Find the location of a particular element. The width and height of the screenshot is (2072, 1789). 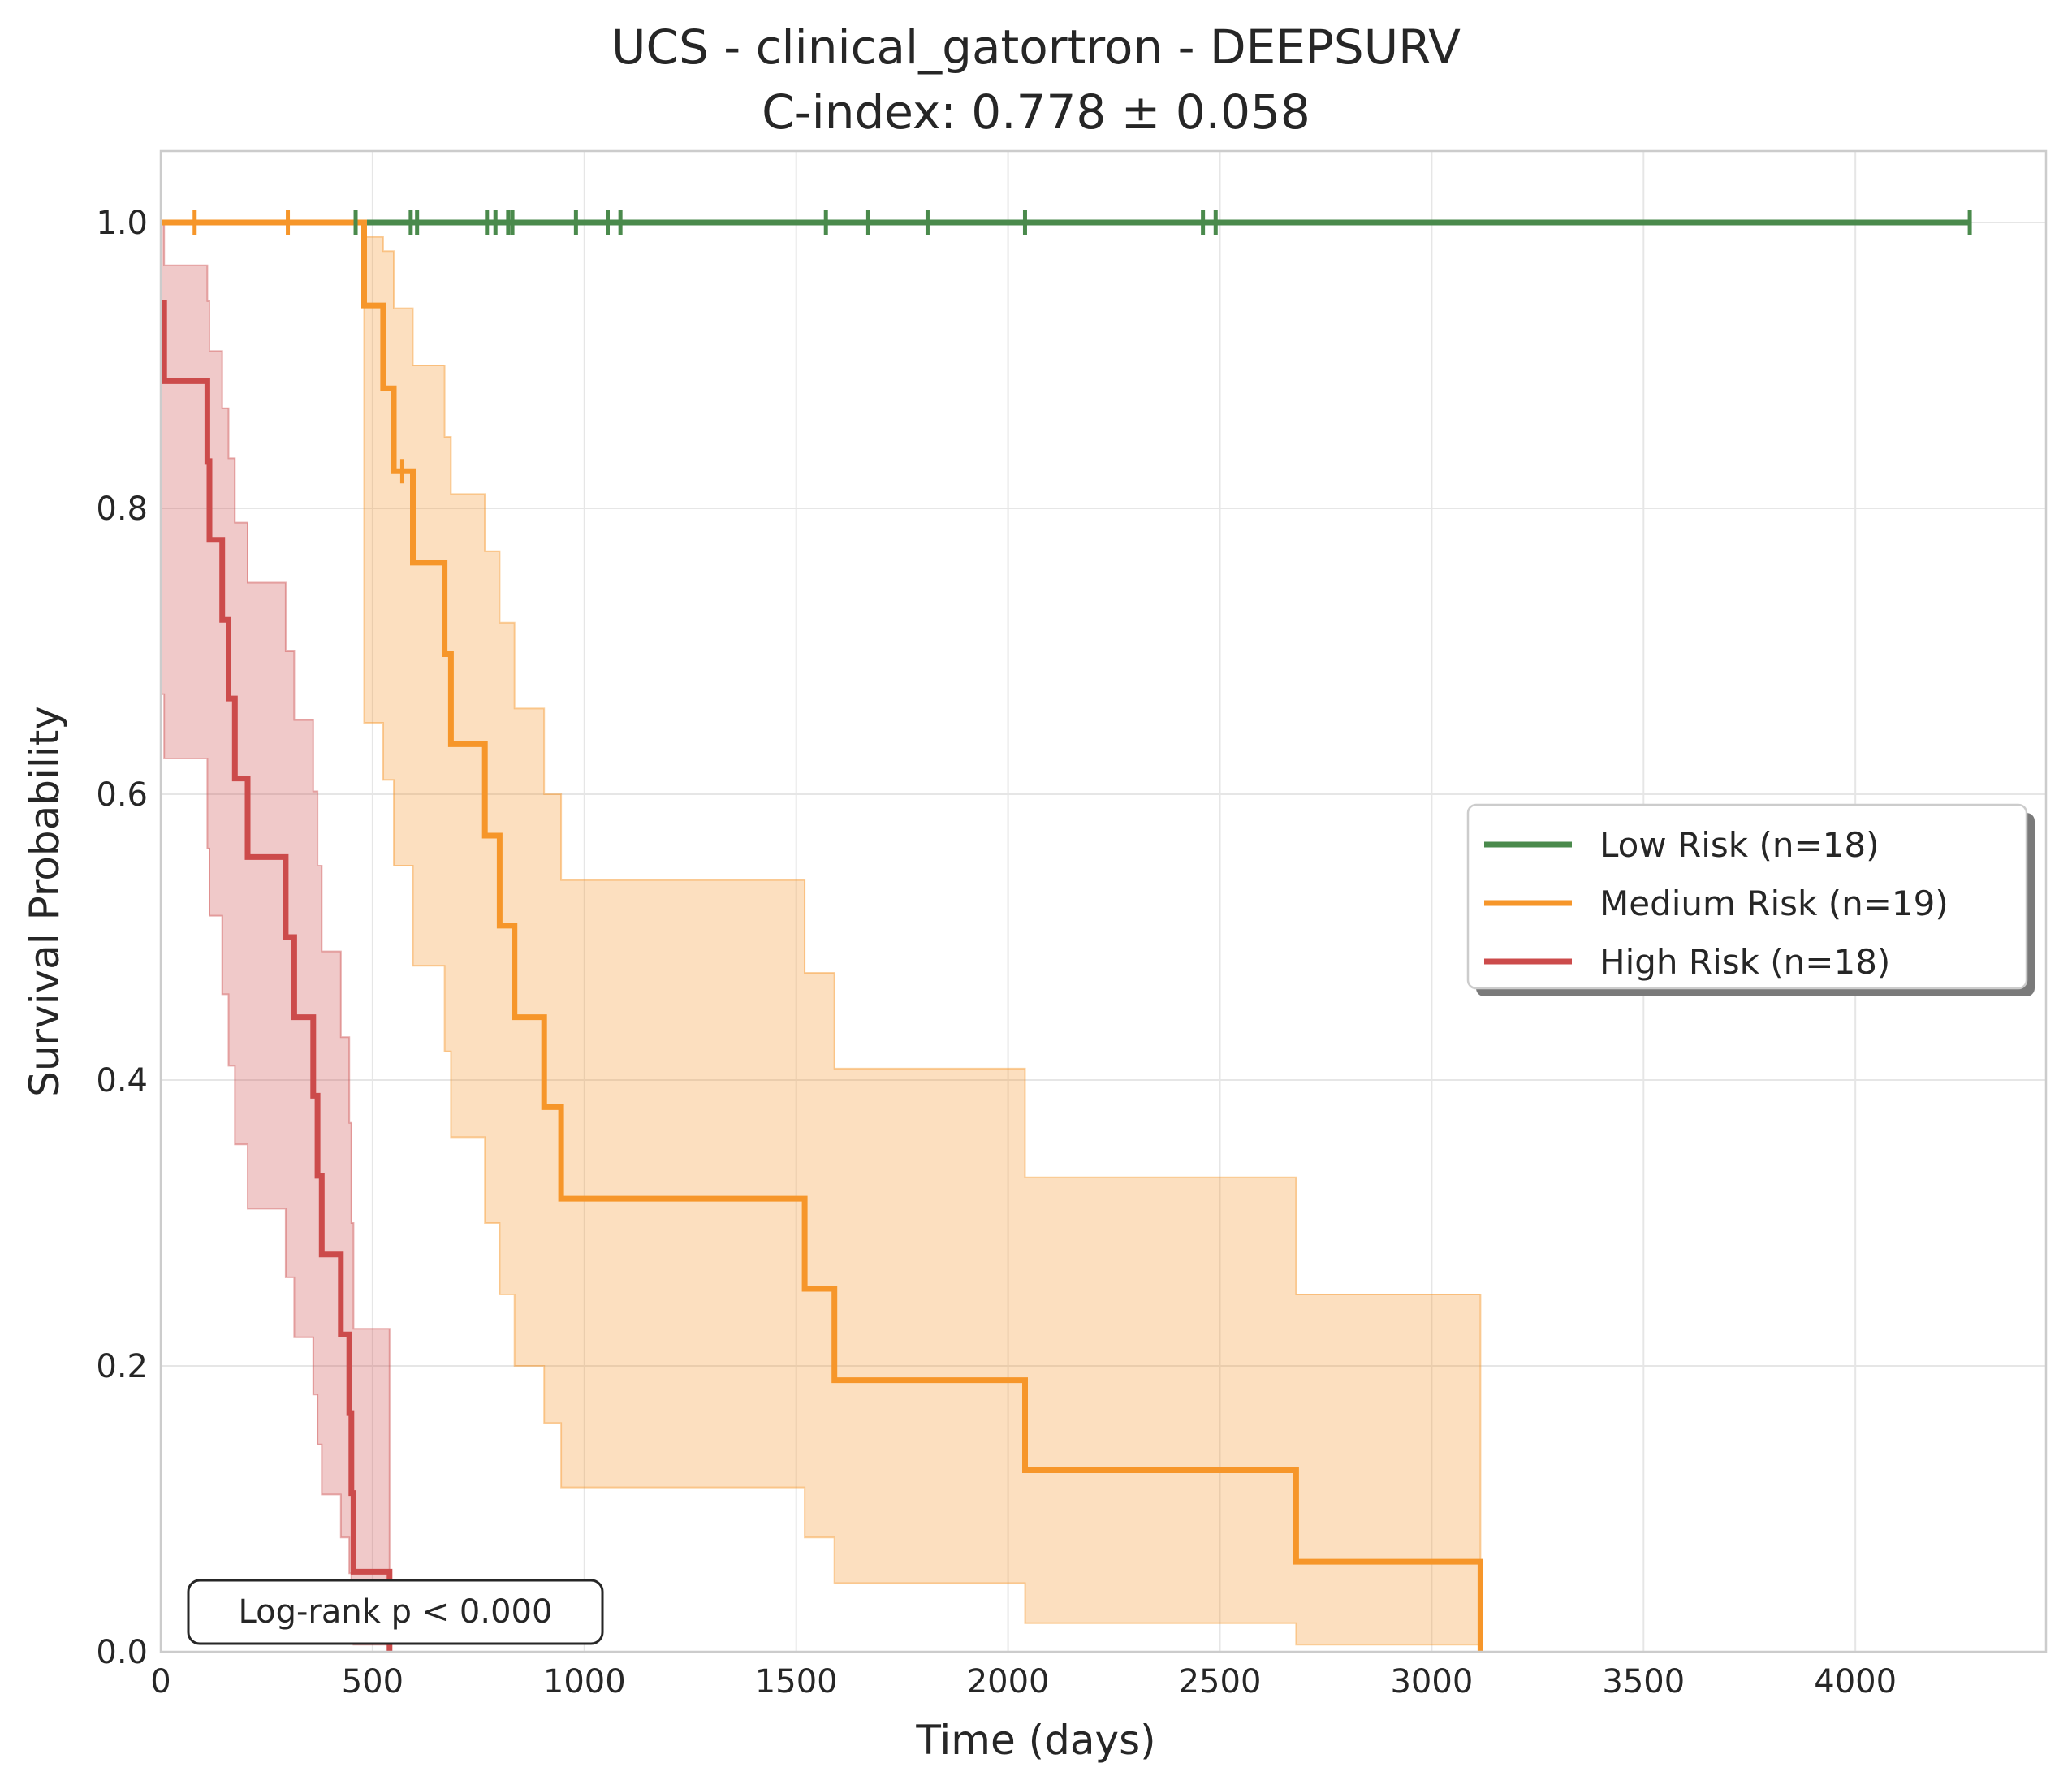

chart-title: UCS - clinical_gatortron - DEEPSURV is located at coordinates (1036, 47).